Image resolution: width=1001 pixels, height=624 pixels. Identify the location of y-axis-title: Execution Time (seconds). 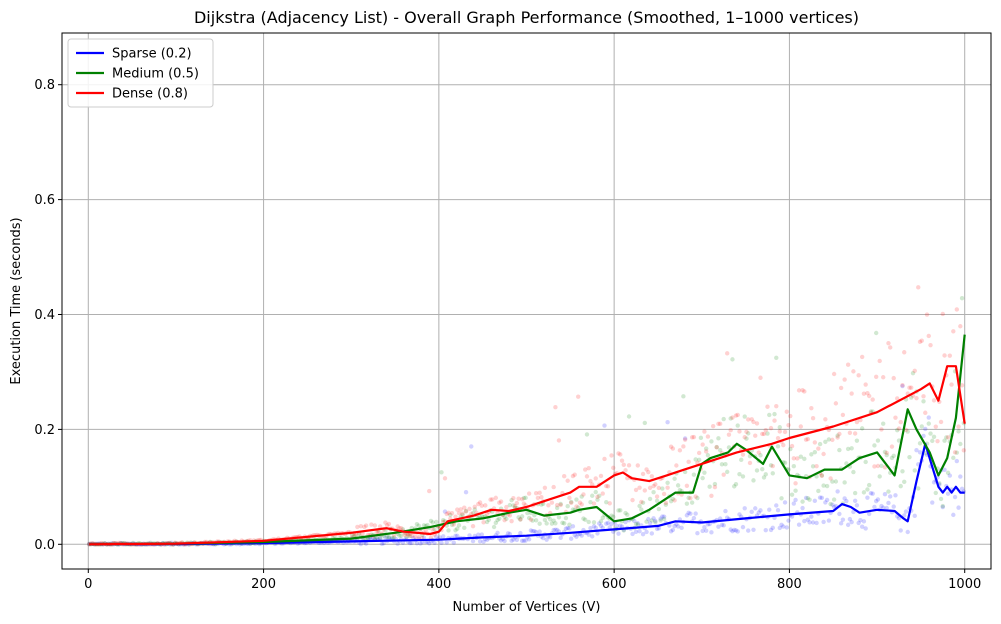
(16, 300).